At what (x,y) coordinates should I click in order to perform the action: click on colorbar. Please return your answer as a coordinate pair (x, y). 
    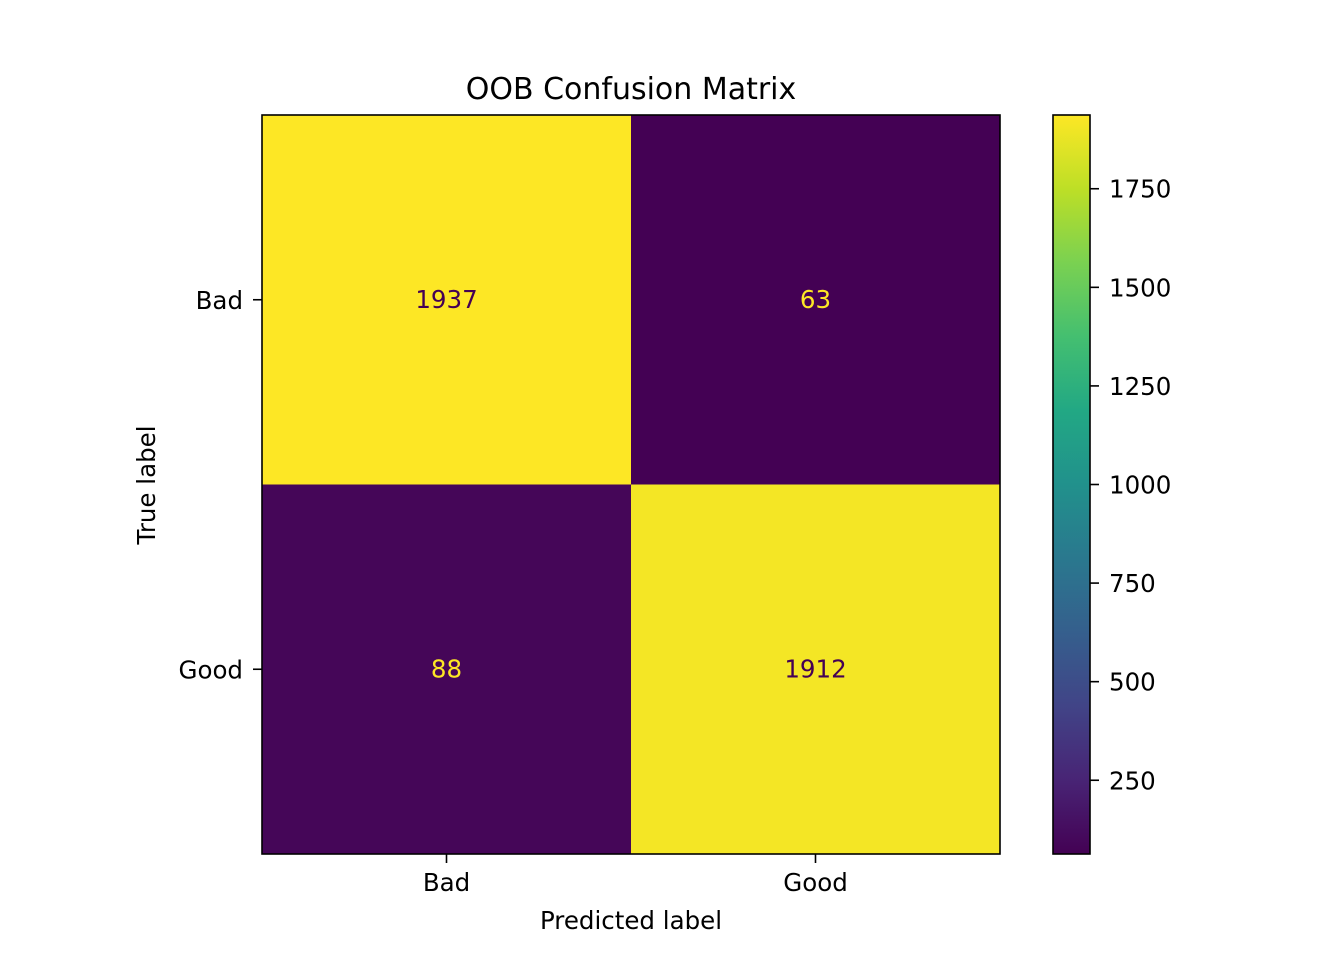
    Looking at the image, I should click on (1071, 484).